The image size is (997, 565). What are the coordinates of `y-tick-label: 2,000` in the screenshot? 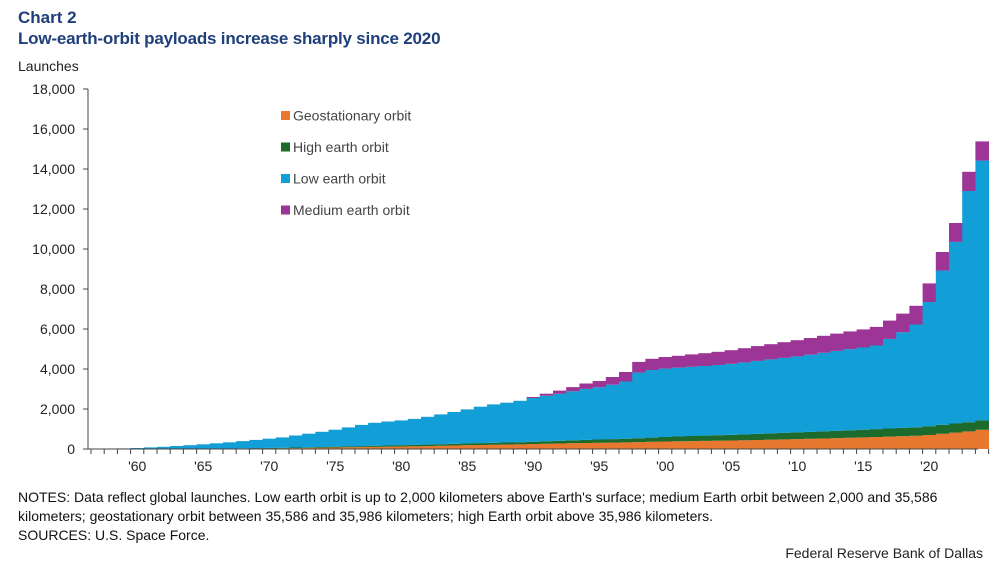 It's located at (57, 409).